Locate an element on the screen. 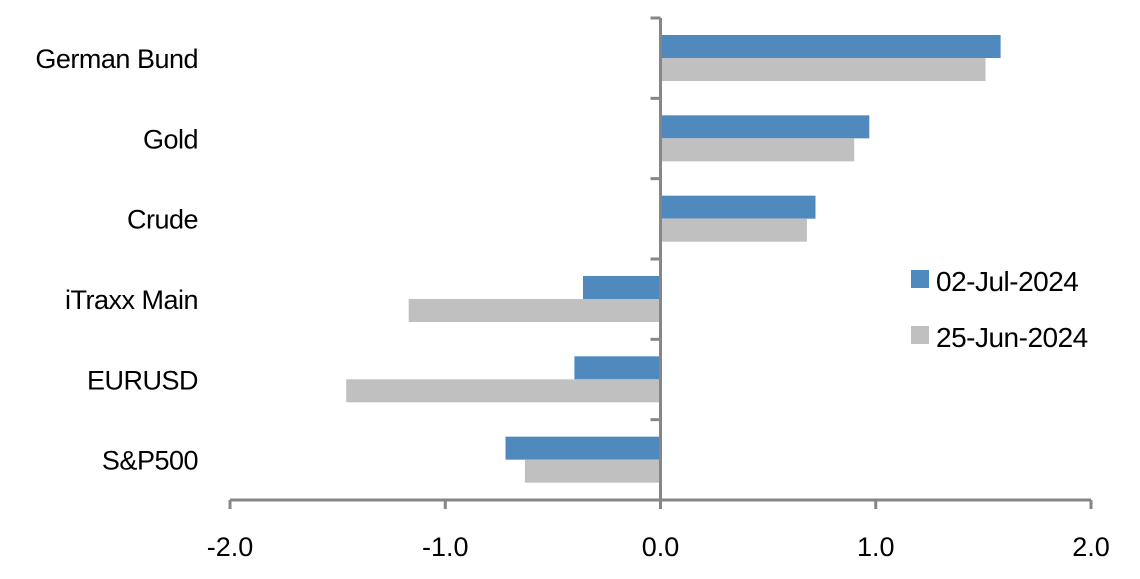 The width and height of the screenshot is (1140, 579). x-tick-label: 1.0 is located at coordinates (876, 547).